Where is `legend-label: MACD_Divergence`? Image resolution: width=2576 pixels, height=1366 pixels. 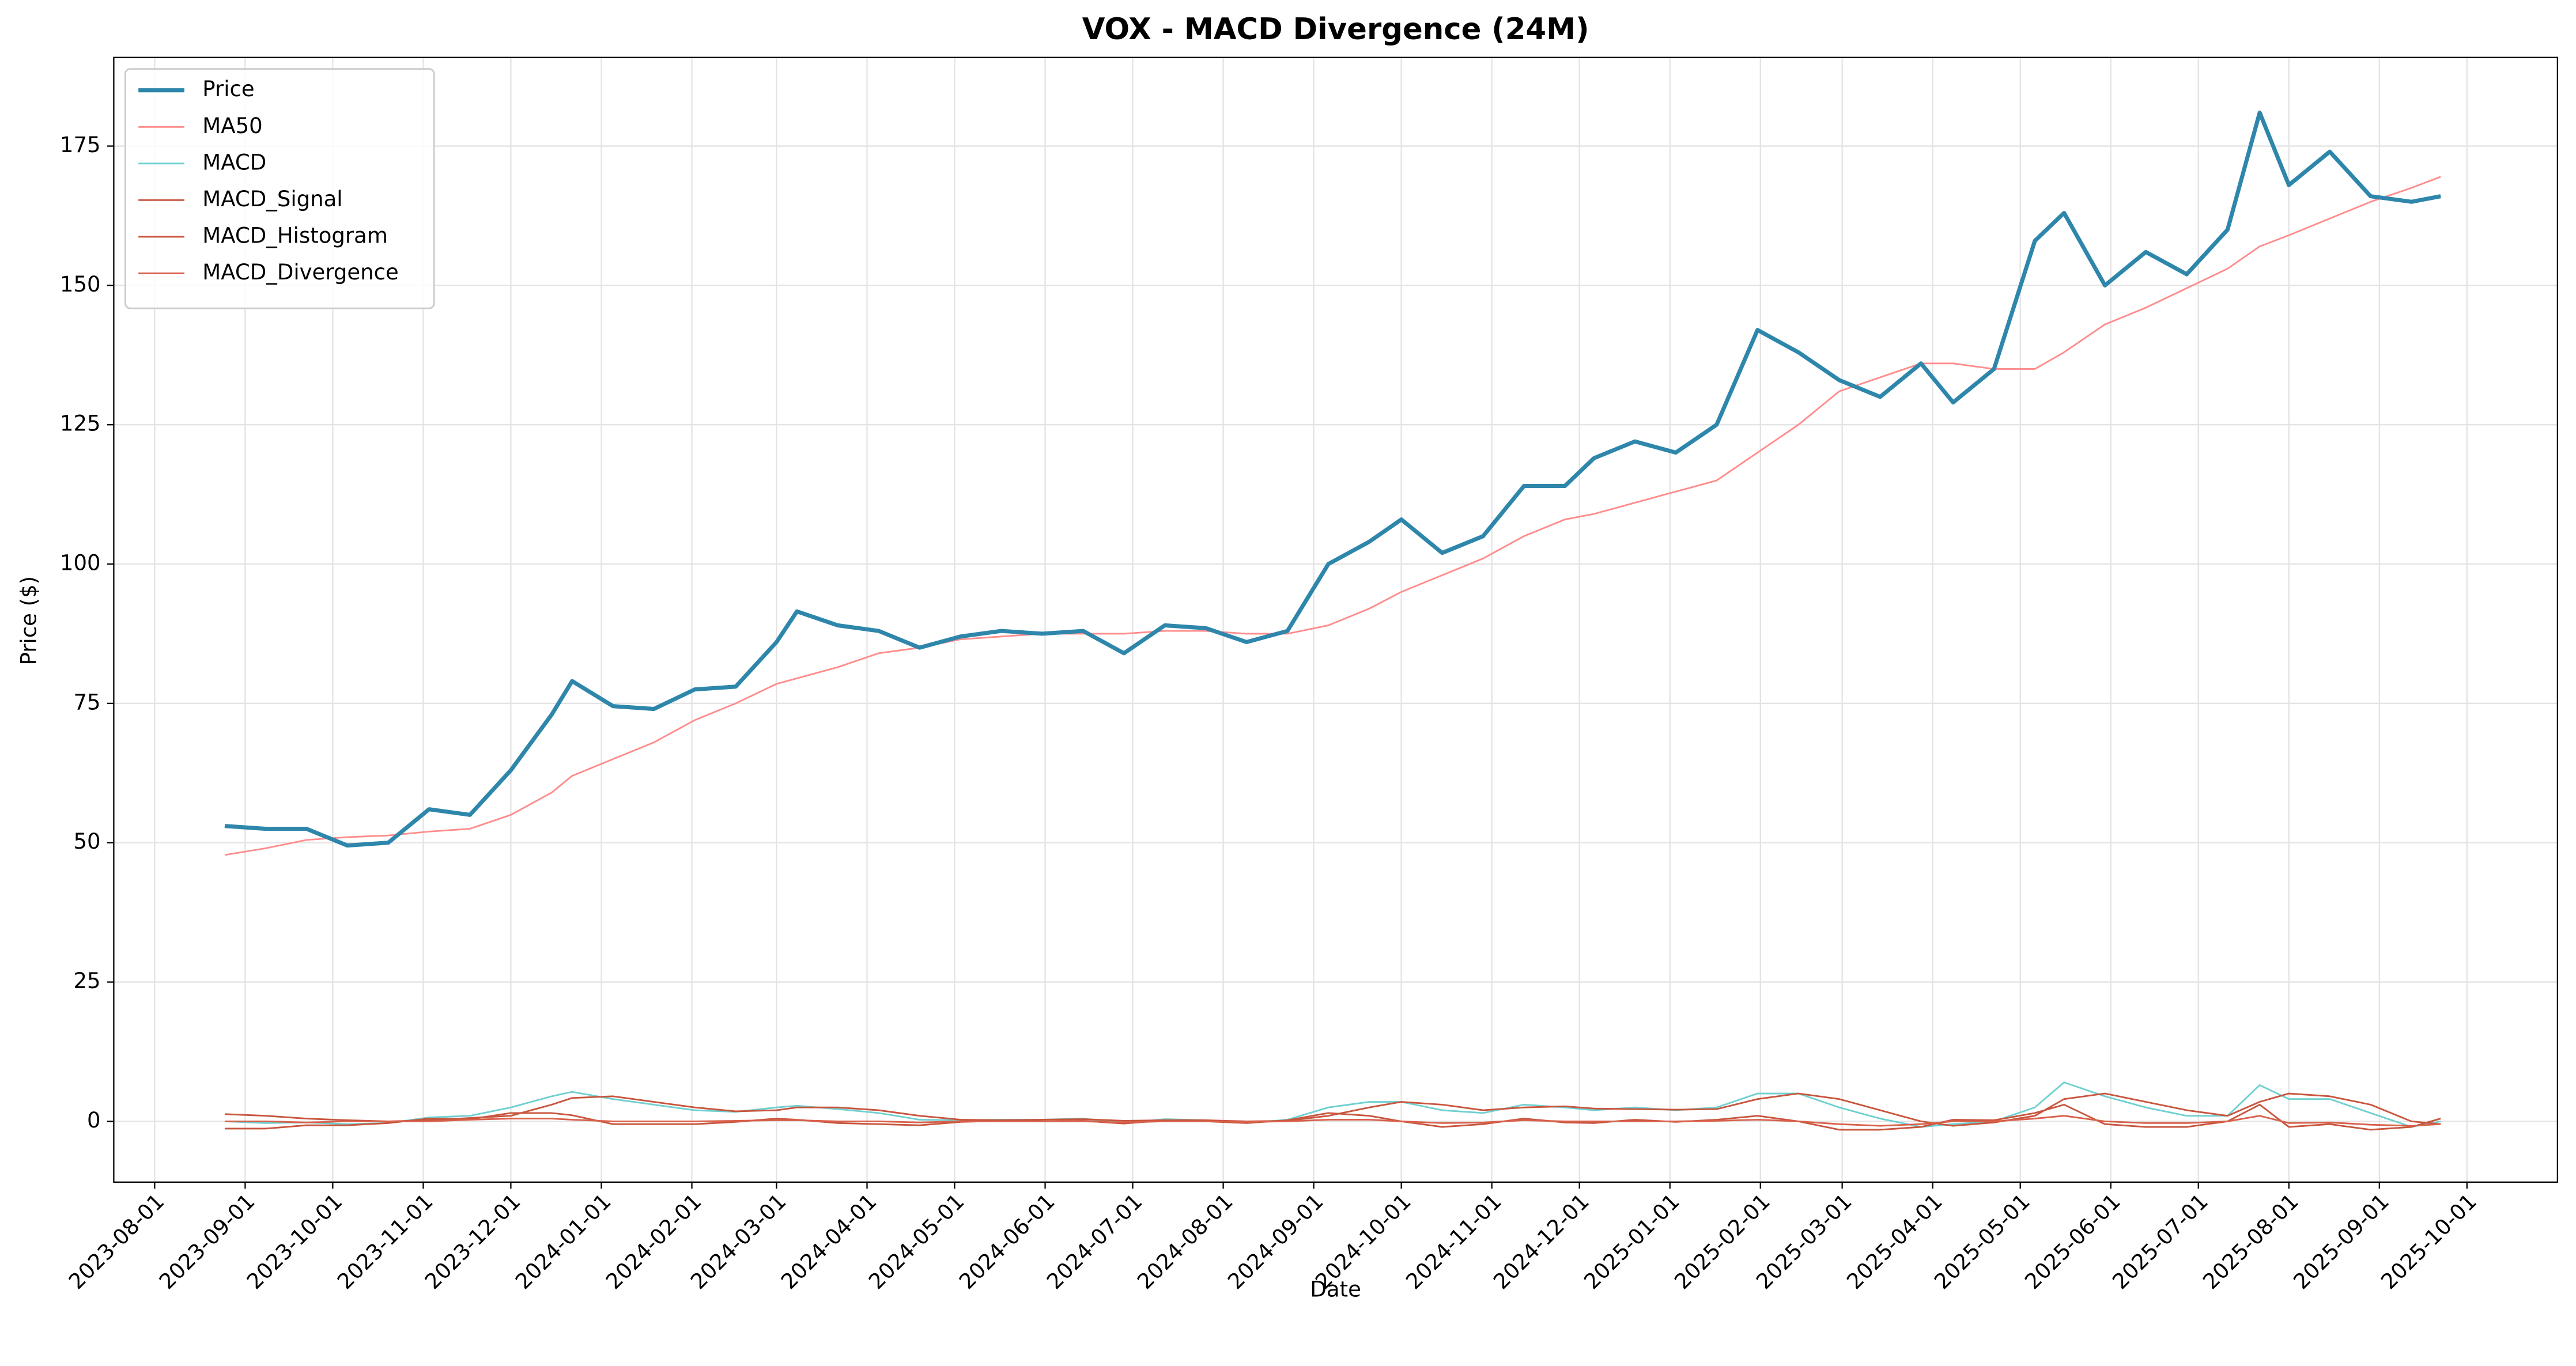
legend-label: MACD_Divergence is located at coordinates (300, 272).